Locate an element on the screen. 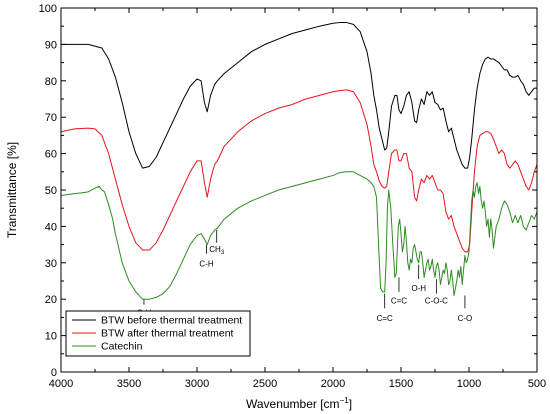  annotation-label: C-O-C is located at coordinates (436, 301).